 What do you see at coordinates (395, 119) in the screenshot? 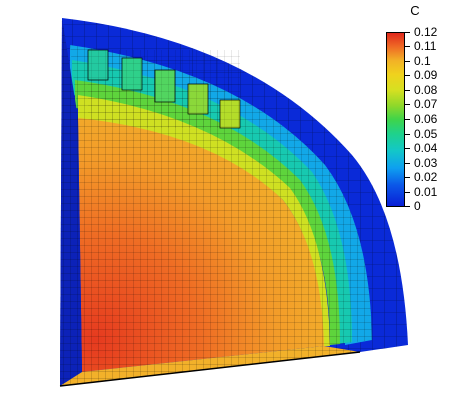
I see `colorbar` at bounding box center [395, 119].